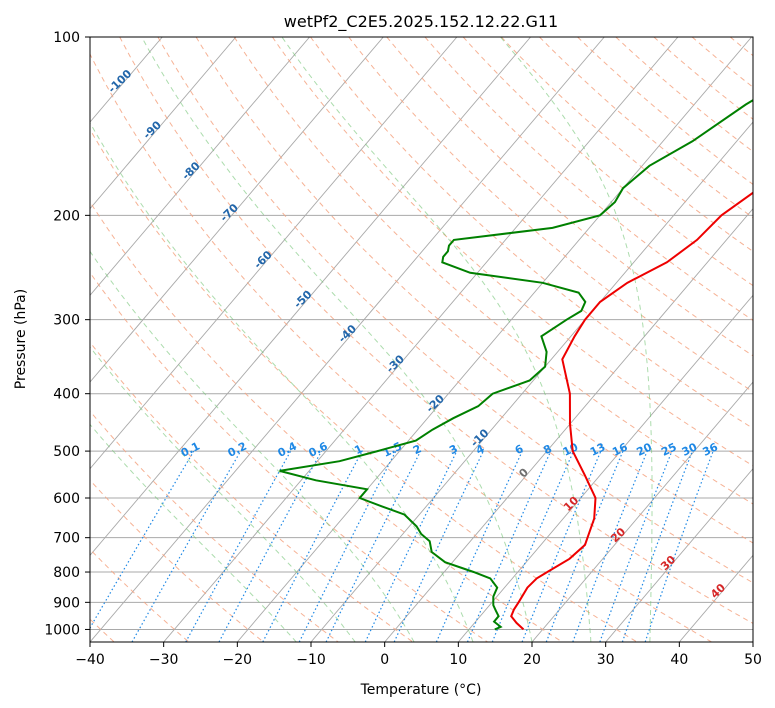 The height and width of the screenshot is (708, 775). I want to click on y-tick-label: 300, so click(66, 321).